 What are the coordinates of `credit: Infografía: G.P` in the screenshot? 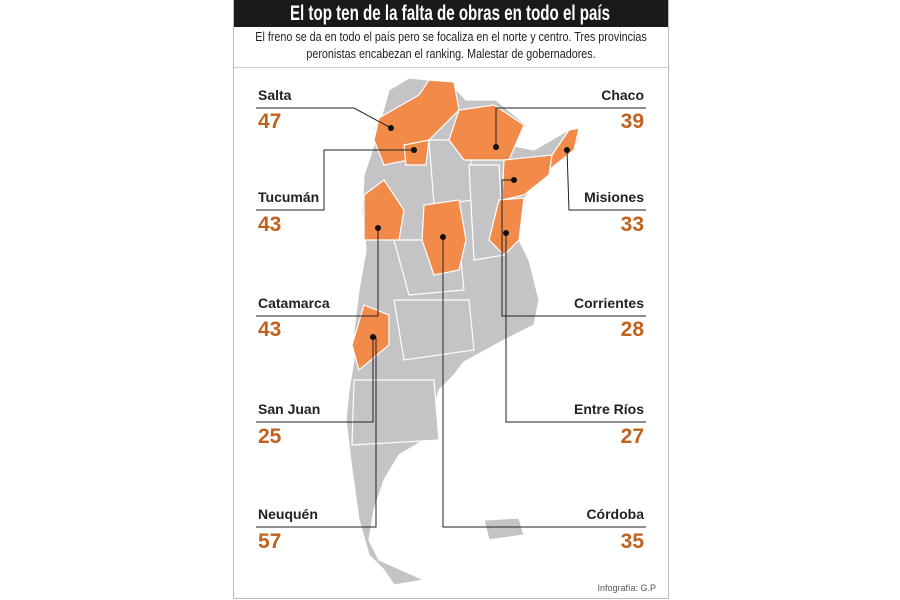 It's located at (626, 588).